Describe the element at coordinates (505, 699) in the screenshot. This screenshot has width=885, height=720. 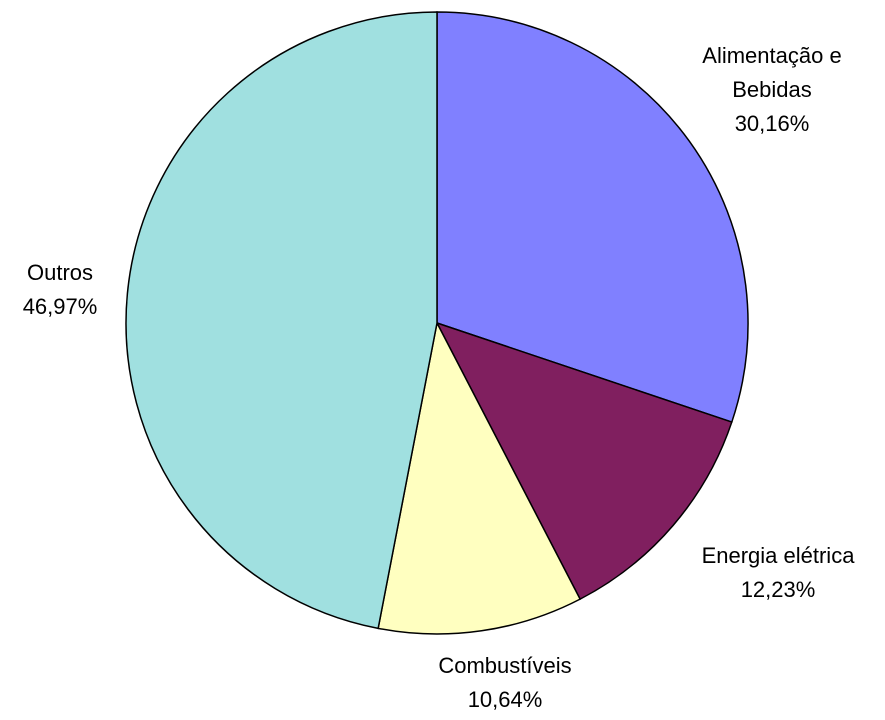
I see `value-label: 10,64%` at that location.